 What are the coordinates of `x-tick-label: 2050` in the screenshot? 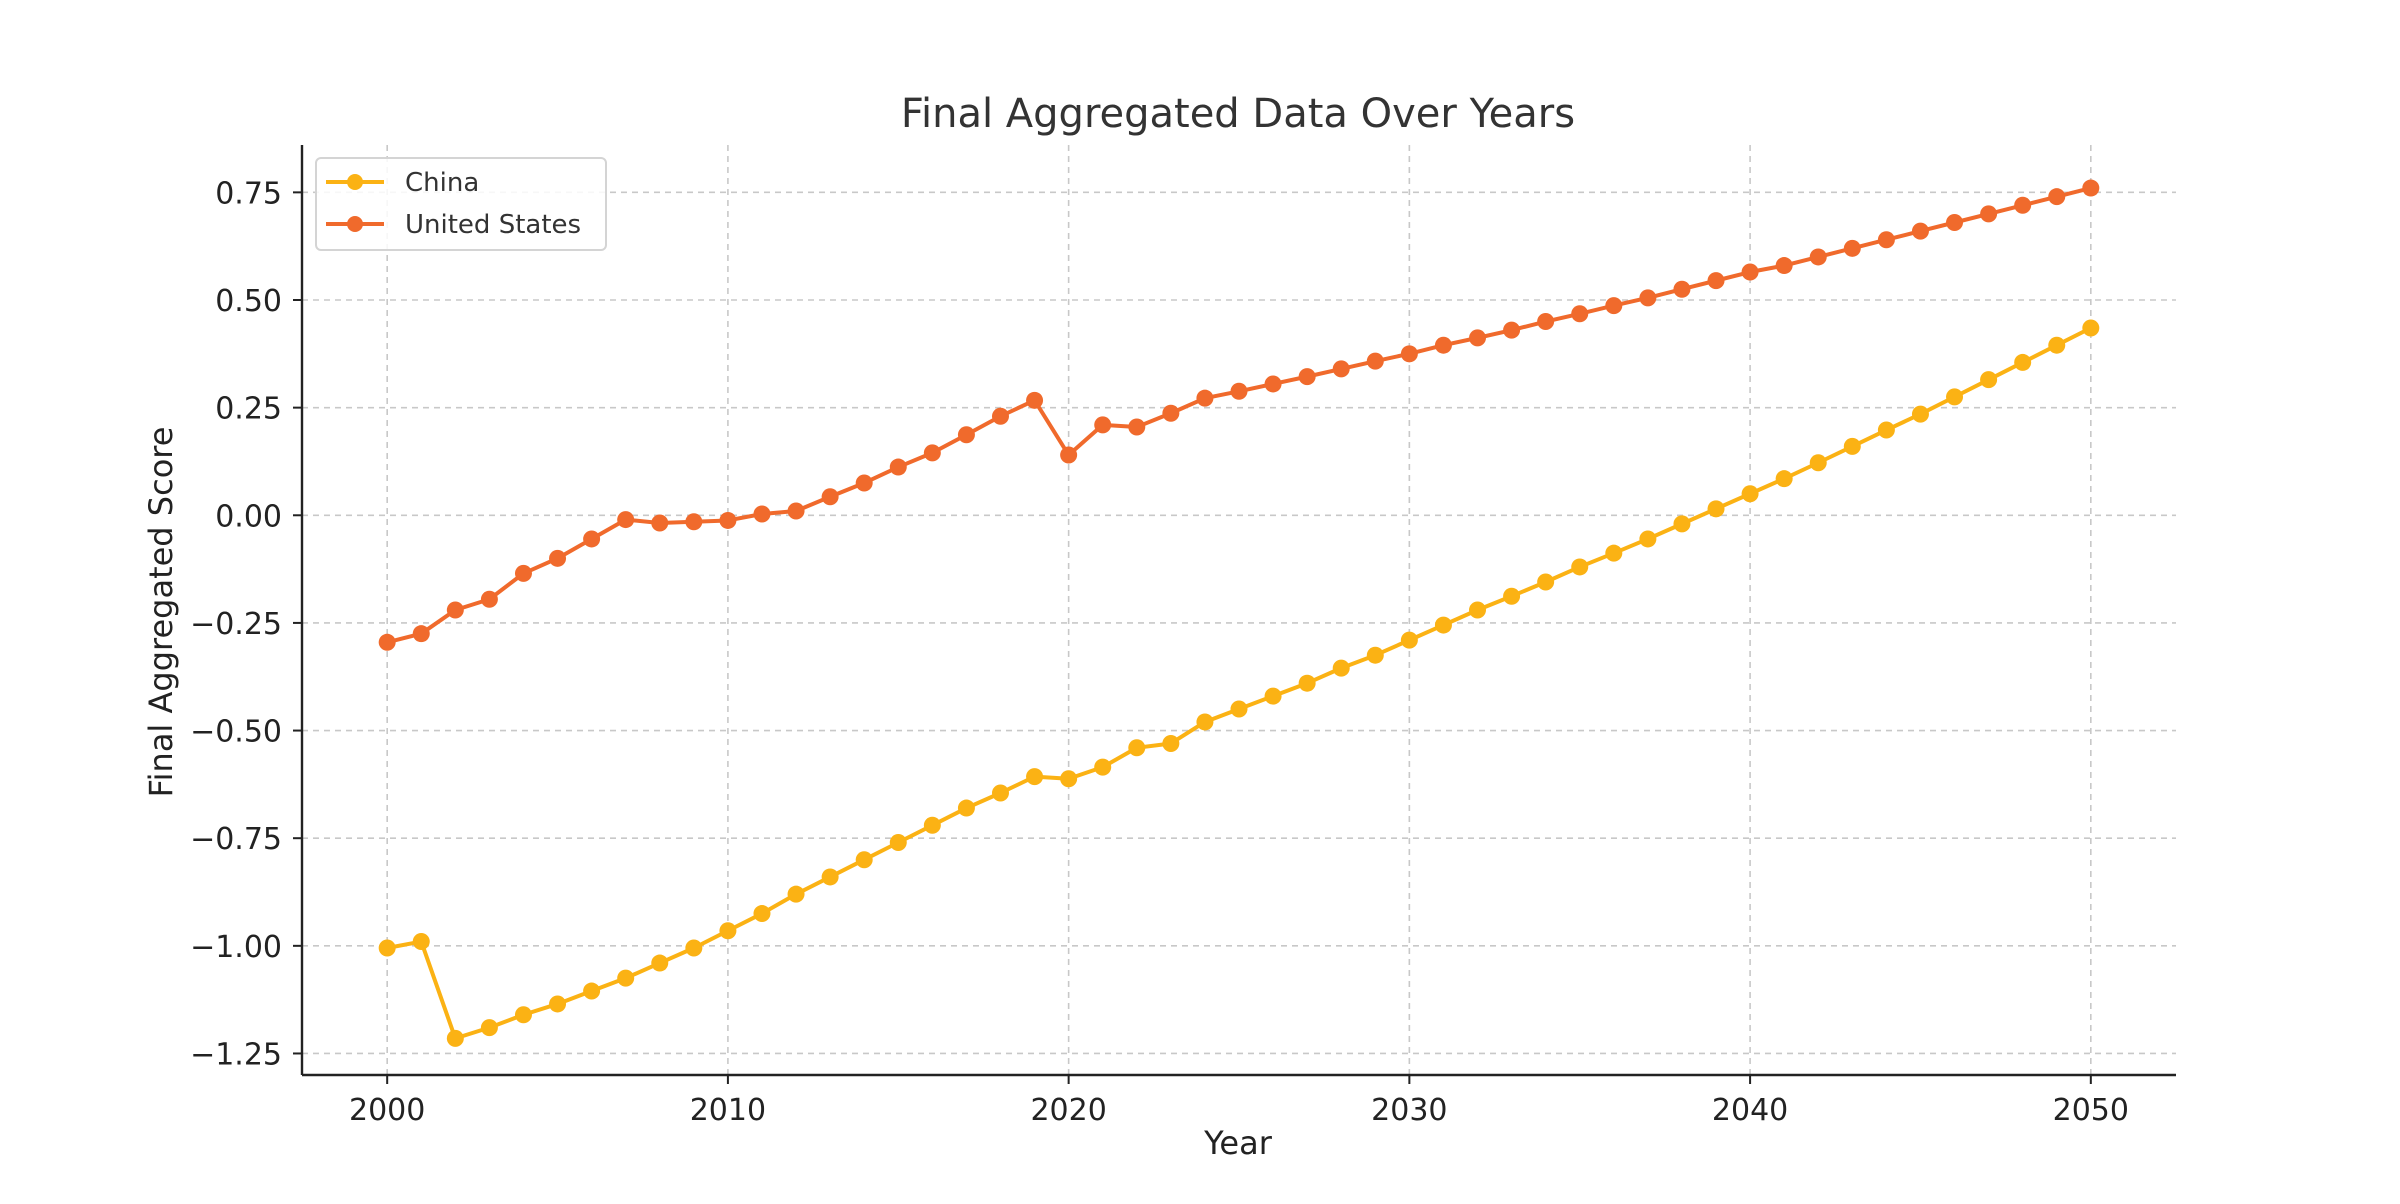 It's located at (2091, 1110).